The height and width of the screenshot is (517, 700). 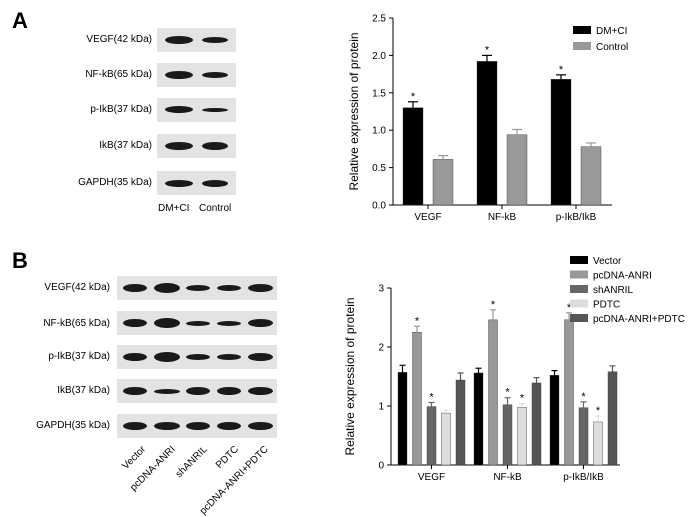 I want to click on blot-b-label: IkB(37 kDa), so click(x=83, y=390).